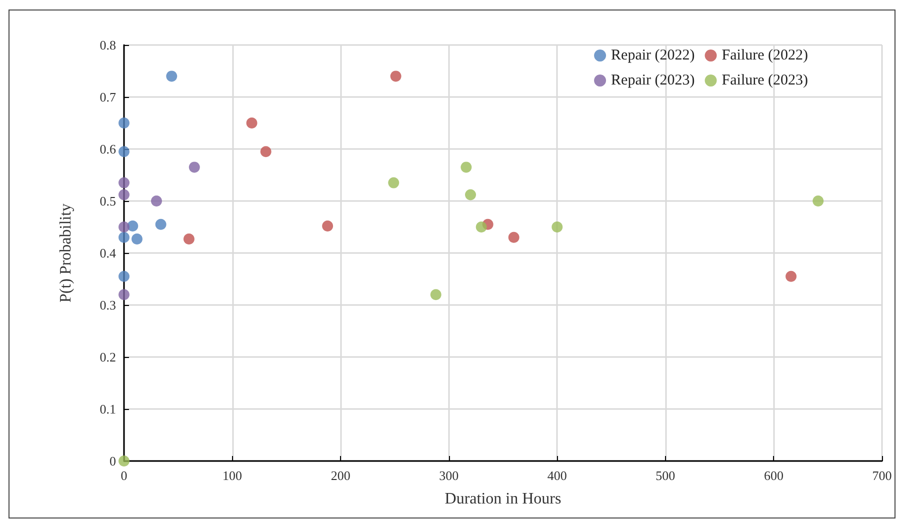 The width and height of the screenshot is (906, 529). Describe the element at coordinates (653, 56) in the screenshot. I see `legend-label: Repair (2022)` at that location.